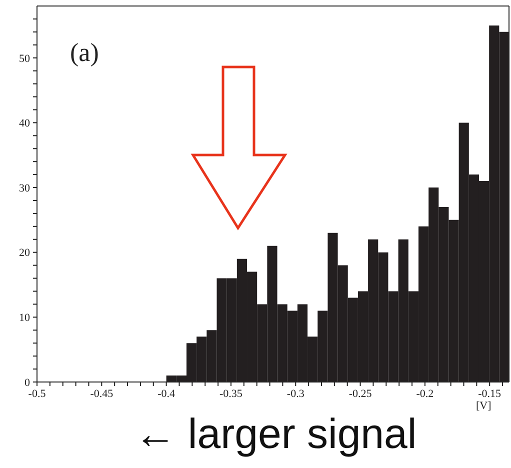 The height and width of the screenshot is (468, 511). Describe the element at coordinates (425, 394) in the screenshot. I see `x-tick-label: -0.2` at that location.